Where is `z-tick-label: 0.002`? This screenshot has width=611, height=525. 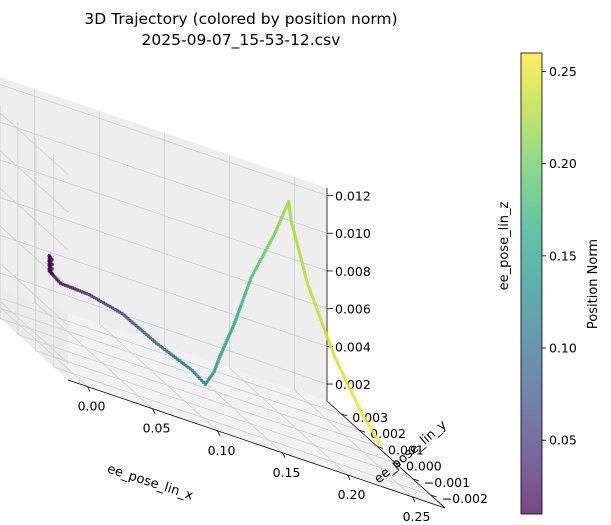 z-tick-label: 0.002 is located at coordinates (353, 384).